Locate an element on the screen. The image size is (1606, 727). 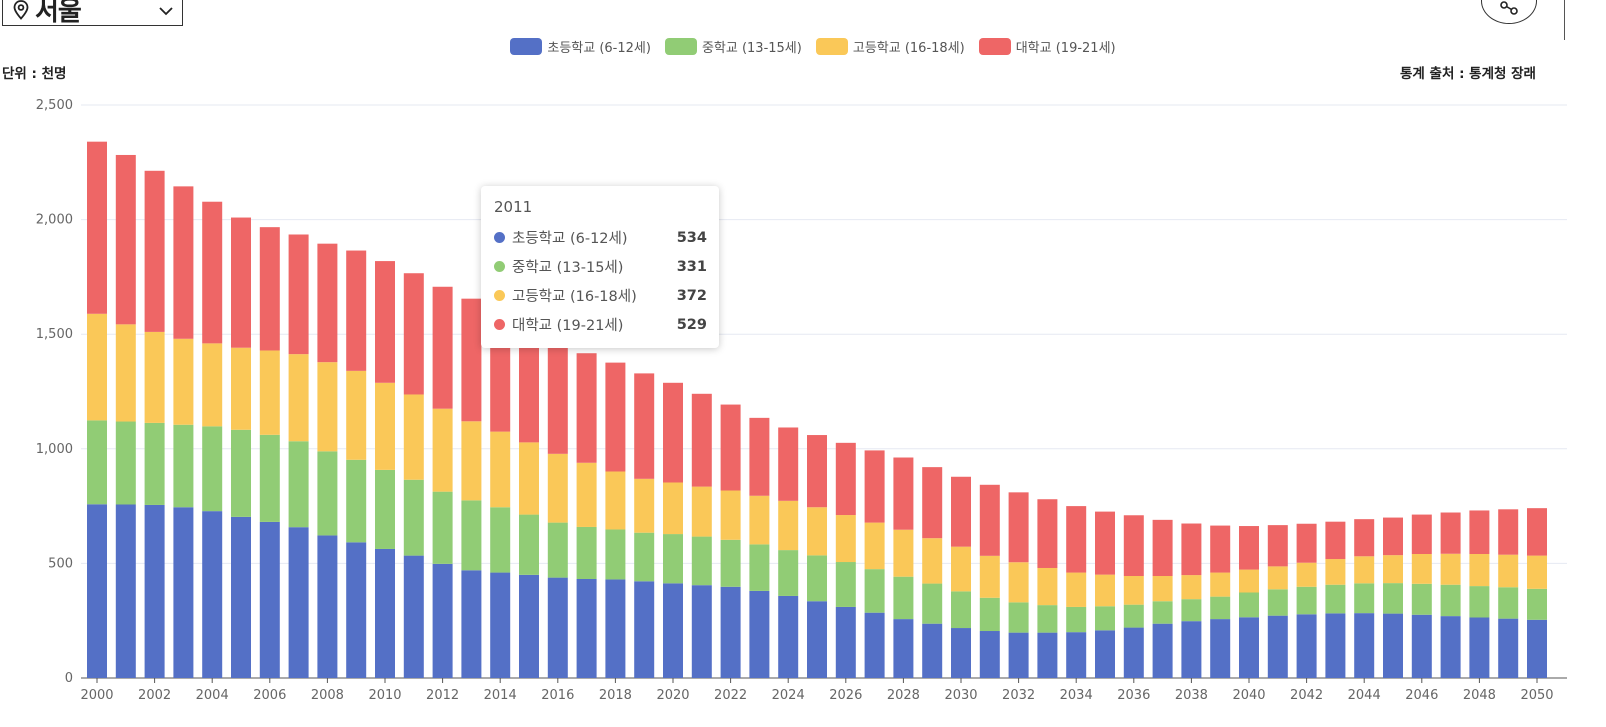
x-tick-label: 2000 is located at coordinates (96, 695).